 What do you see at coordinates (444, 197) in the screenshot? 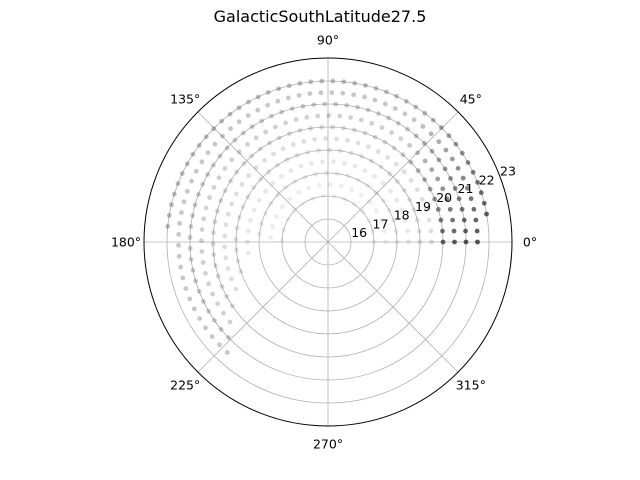
I see `radius-tick-label: 20` at bounding box center [444, 197].